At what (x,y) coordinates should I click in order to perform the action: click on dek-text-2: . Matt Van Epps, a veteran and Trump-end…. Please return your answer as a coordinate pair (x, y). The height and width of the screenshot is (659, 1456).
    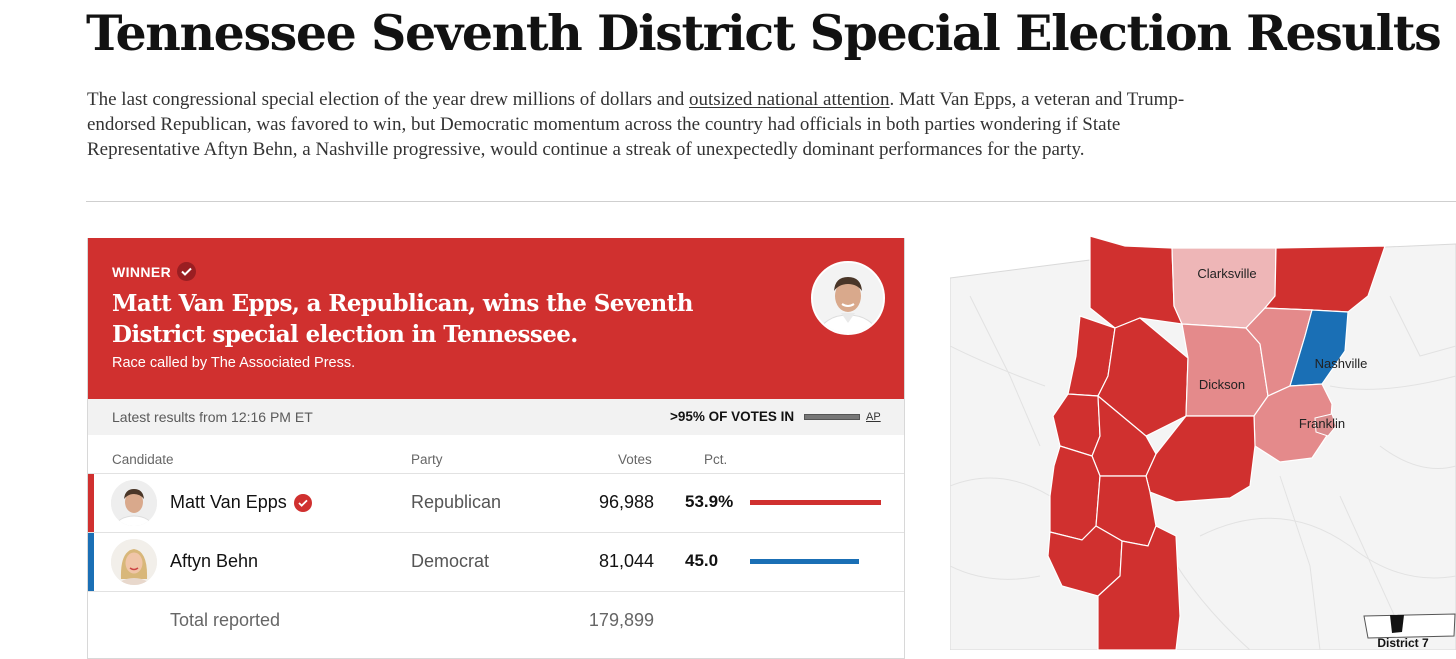
    Looking at the image, I should click on (636, 124).